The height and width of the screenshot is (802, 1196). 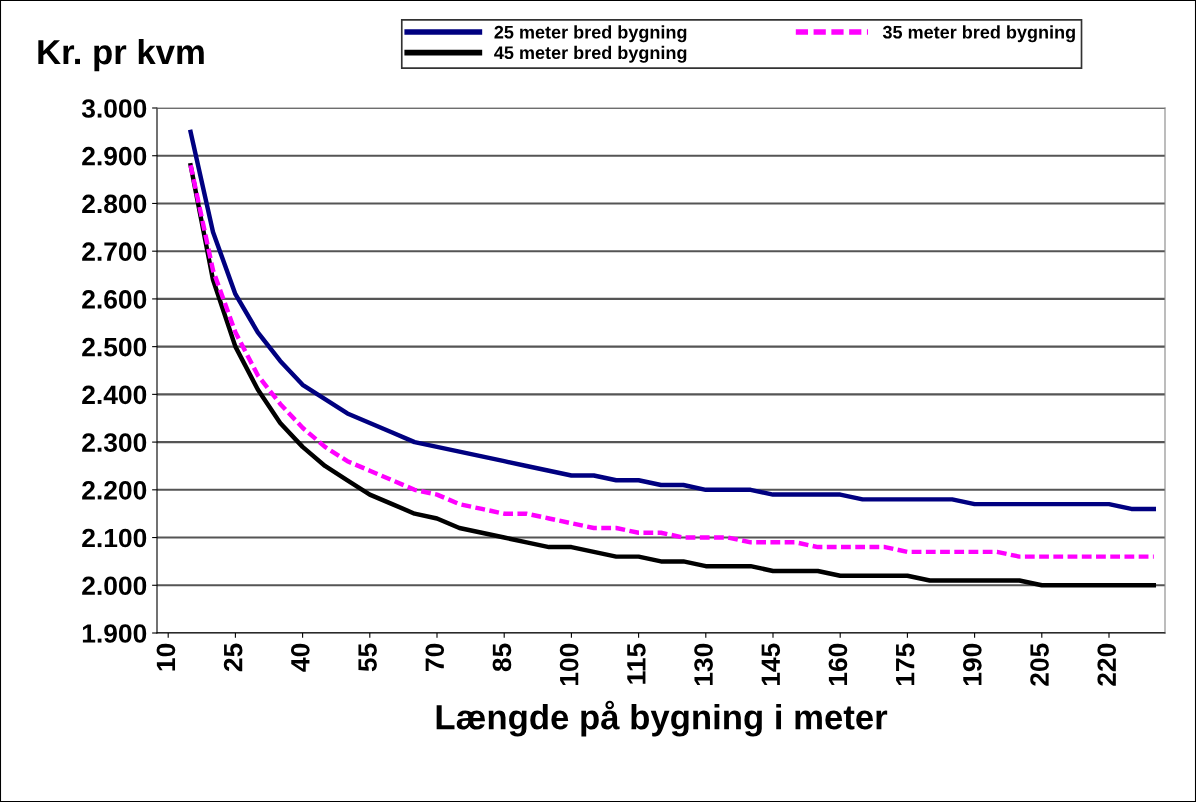 I want to click on y-tick-label: 2.400, so click(x=114, y=395).